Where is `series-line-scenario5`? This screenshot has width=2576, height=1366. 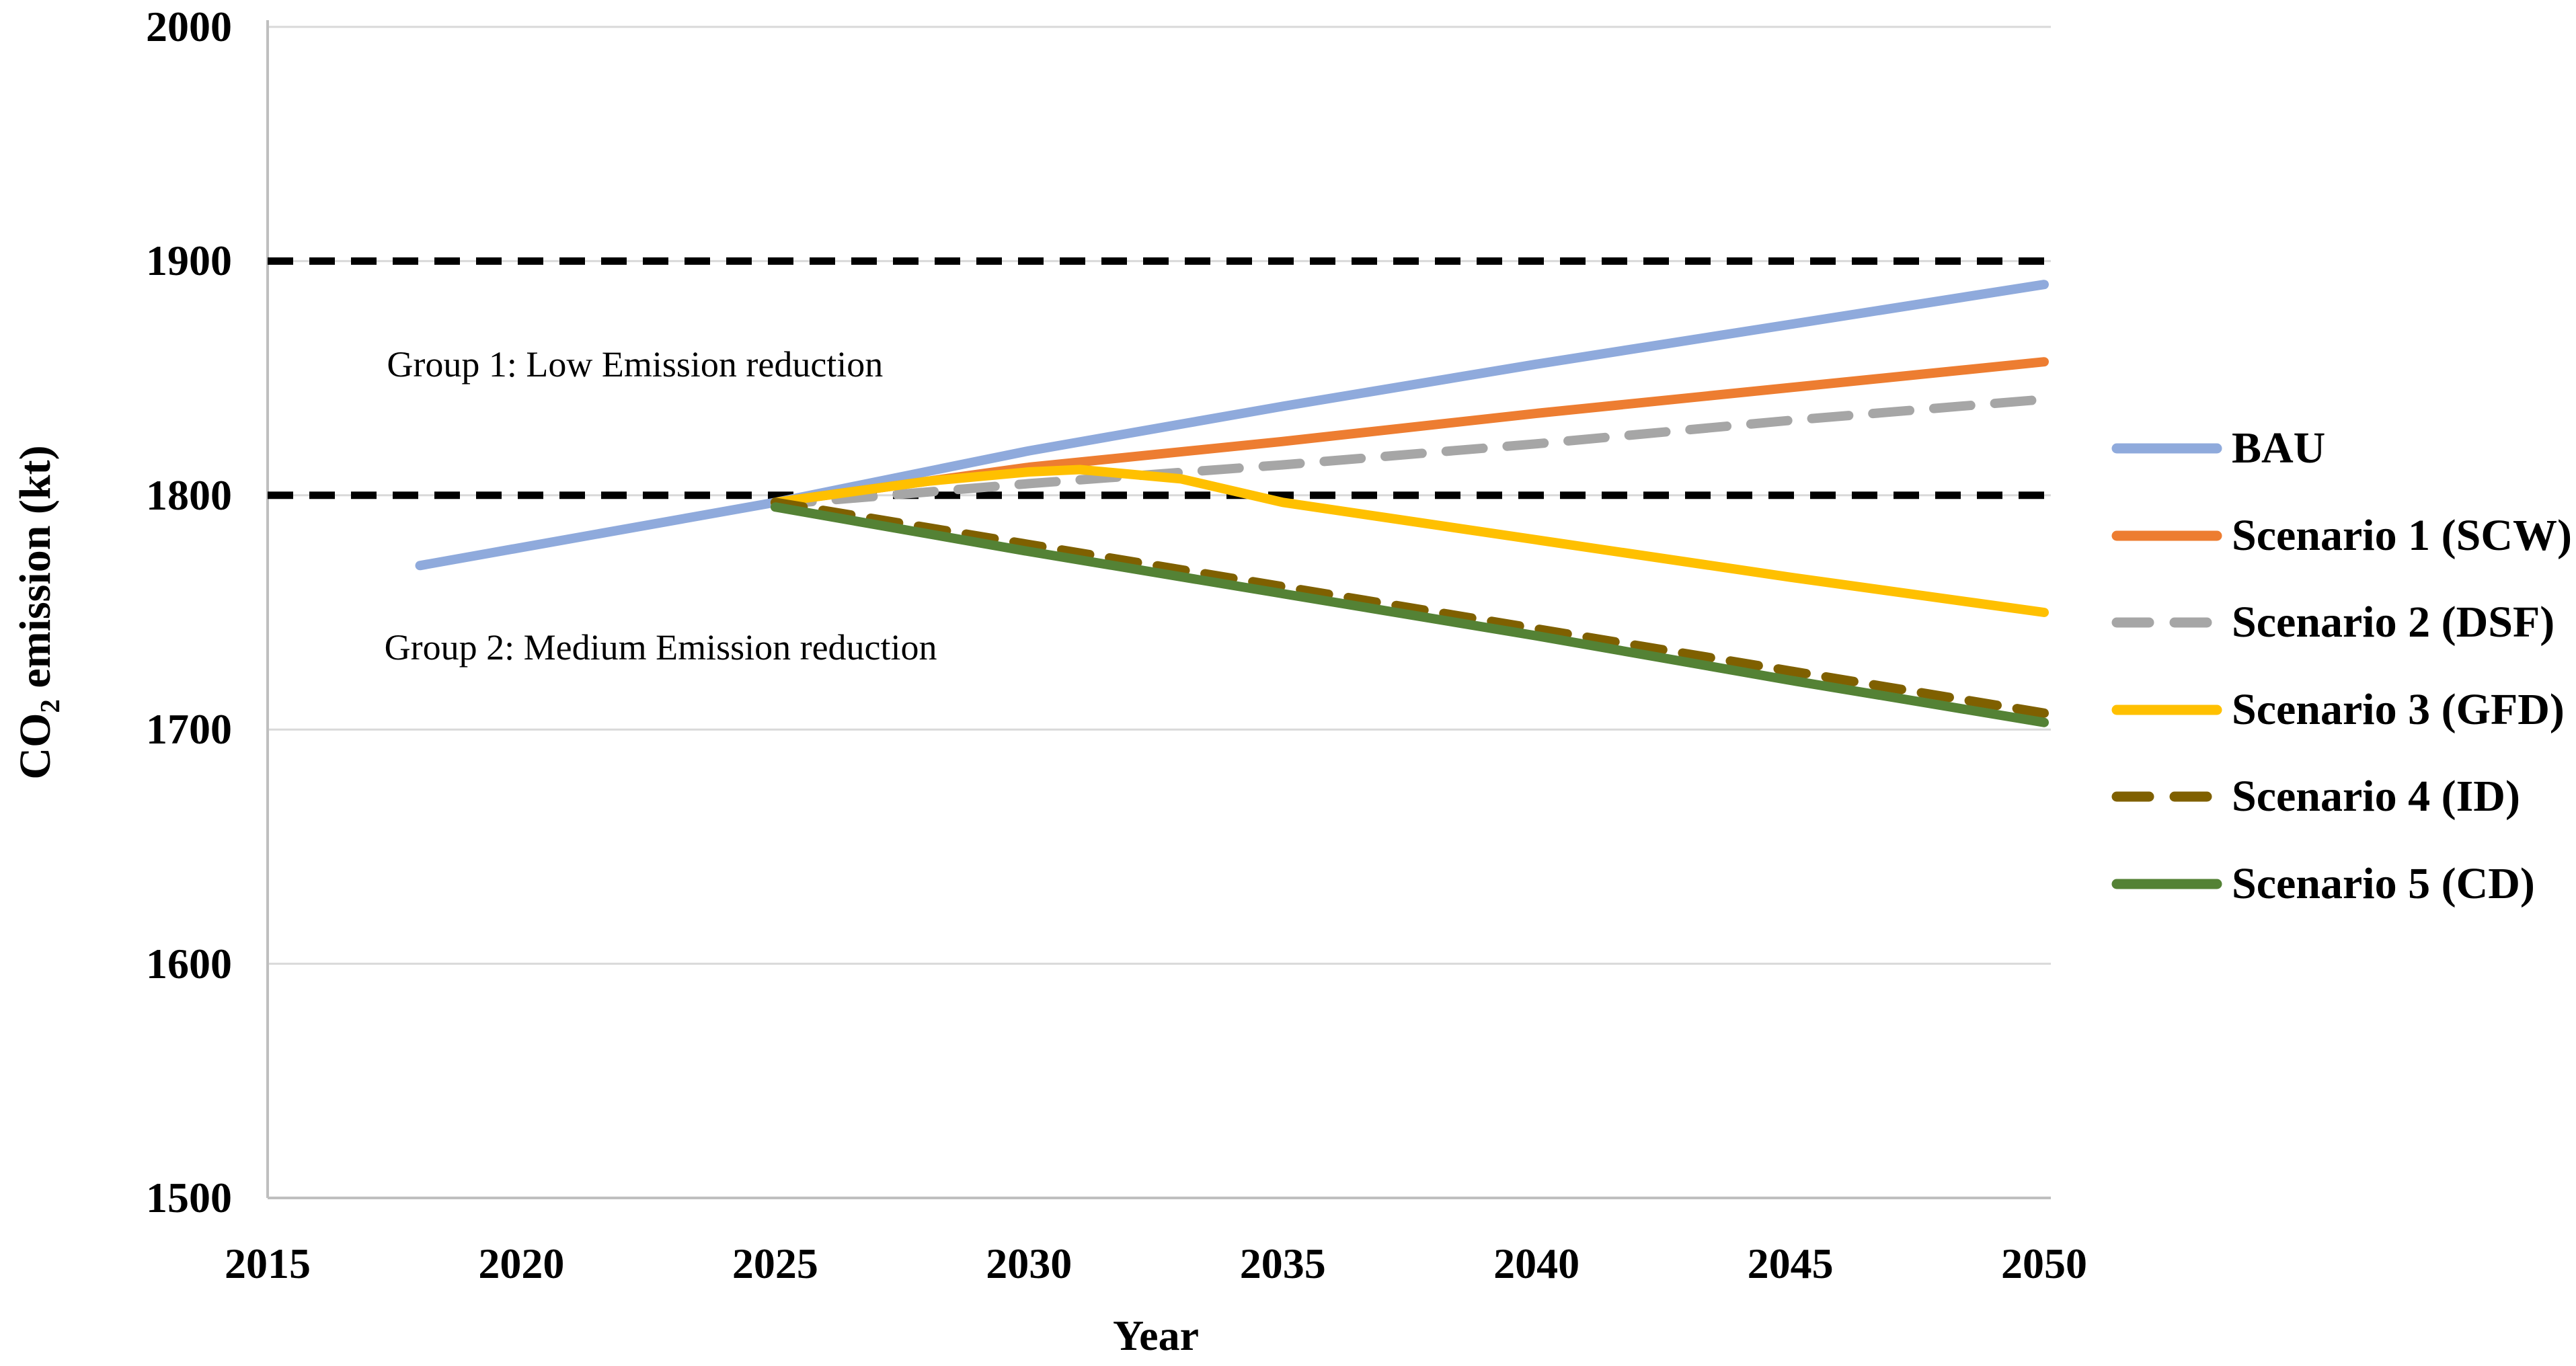
series-line-scenario5 is located at coordinates (1410, 614).